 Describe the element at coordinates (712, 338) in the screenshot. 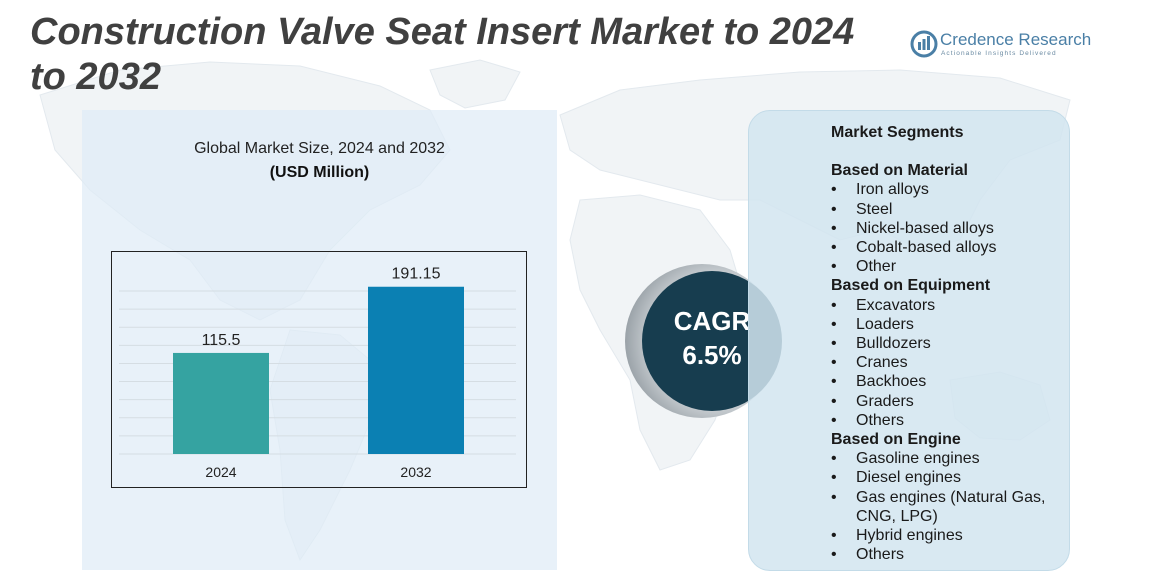

I see `cagr-text: CAGR 6.5%` at that location.